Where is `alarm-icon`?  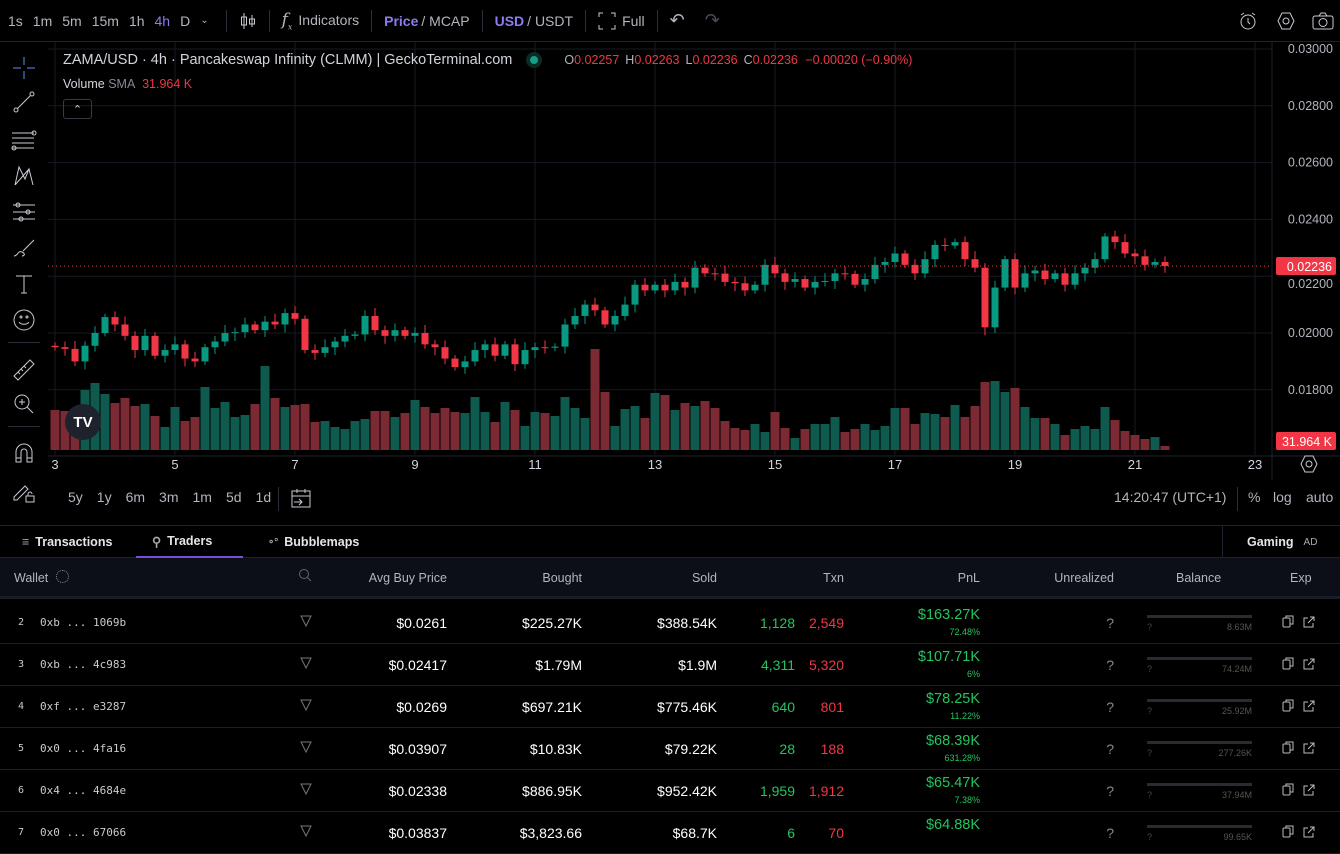 alarm-icon is located at coordinates (1248, 21).